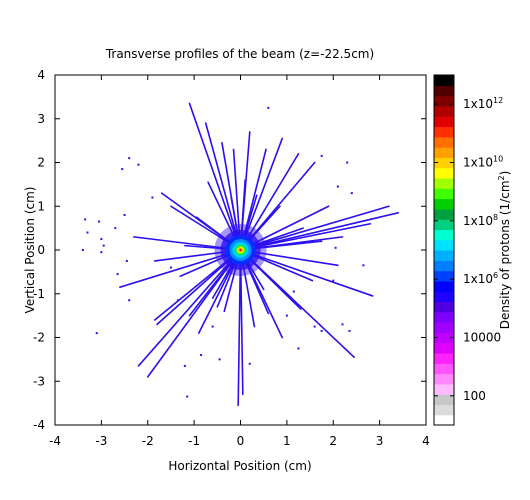 The width and height of the screenshot is (530, 500). Describe the element at coordinates (287, 441) in the screenshot. I see `x-tick-label: 1` at that location.